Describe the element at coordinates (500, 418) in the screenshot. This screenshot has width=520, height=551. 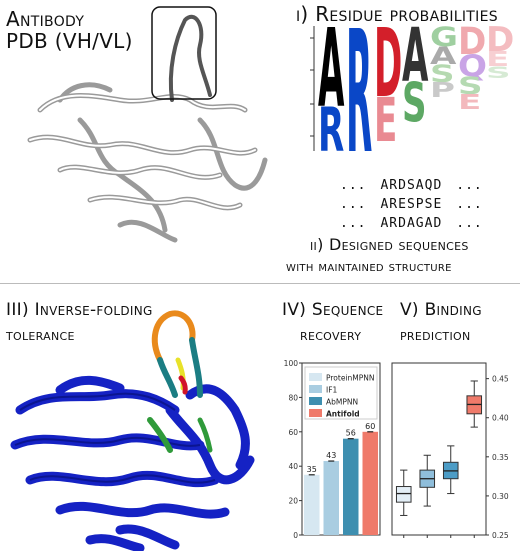
I see `y-tick-label: 0.40` at that location.